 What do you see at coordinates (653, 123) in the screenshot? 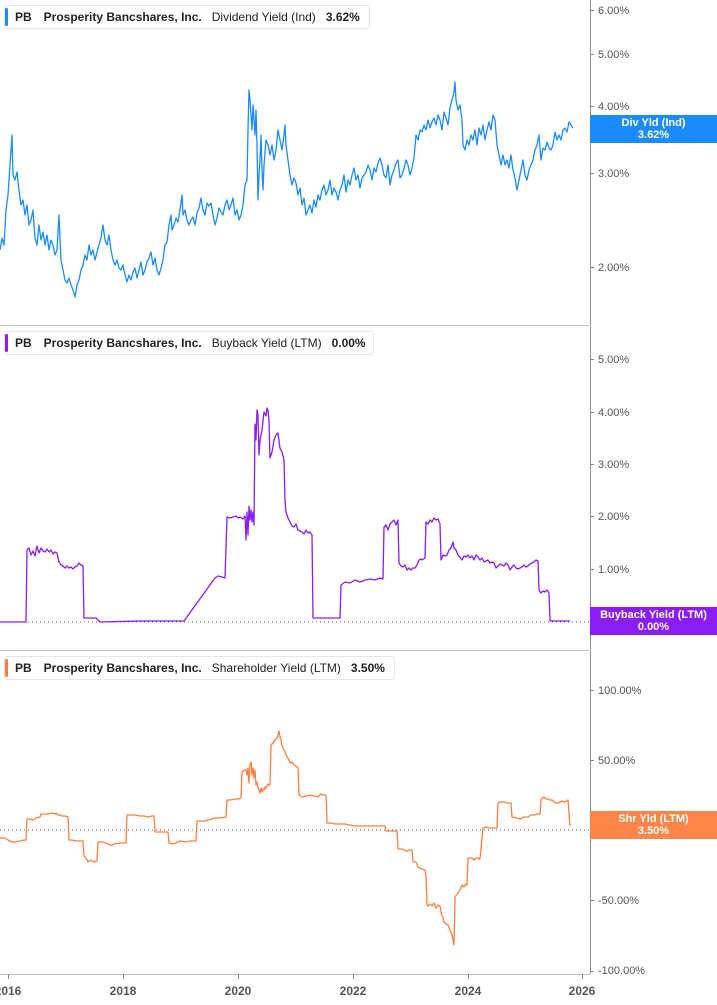
I see `badge-label: Div Yld (Ind)` at bounding box center [653, 123].